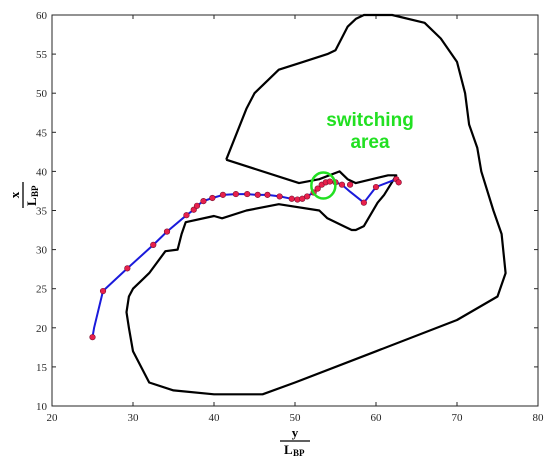 The image size is (550, 460). Describe the element at coordinates (134, 418) in the screenshot. I see `x-tick-label: 30` at that location.